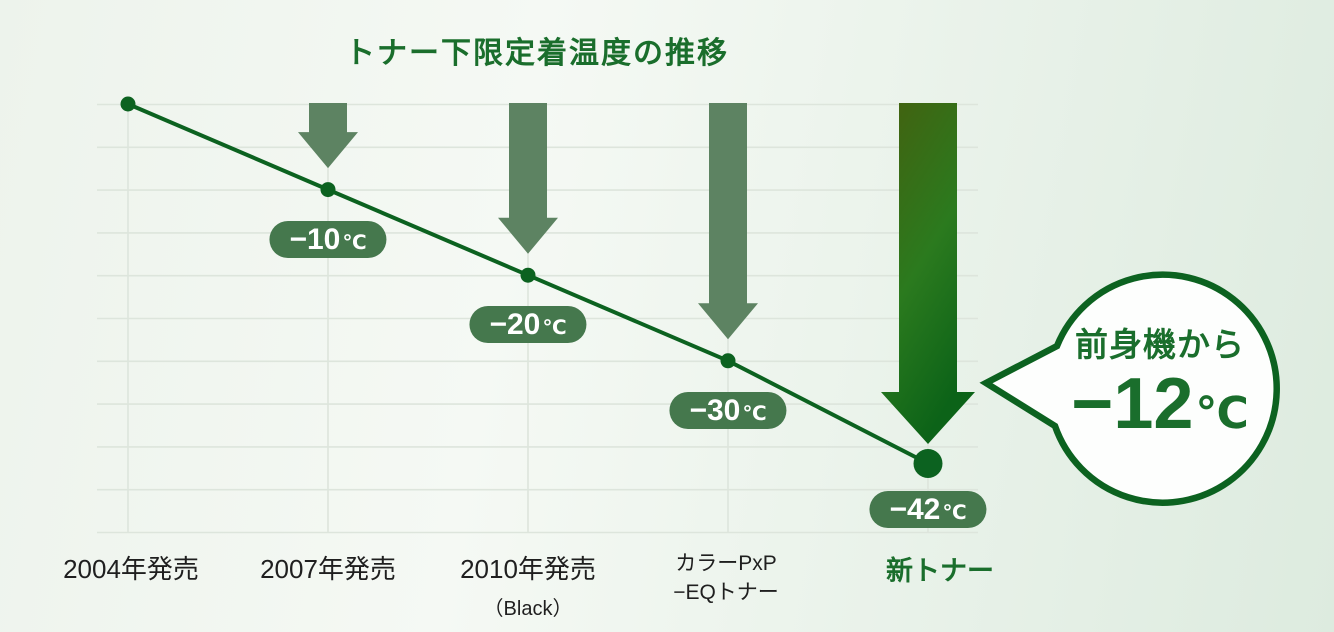  Describe the element at coordinates (928, 274) in the screenshot. I see `drop-arrow-large` at that location.